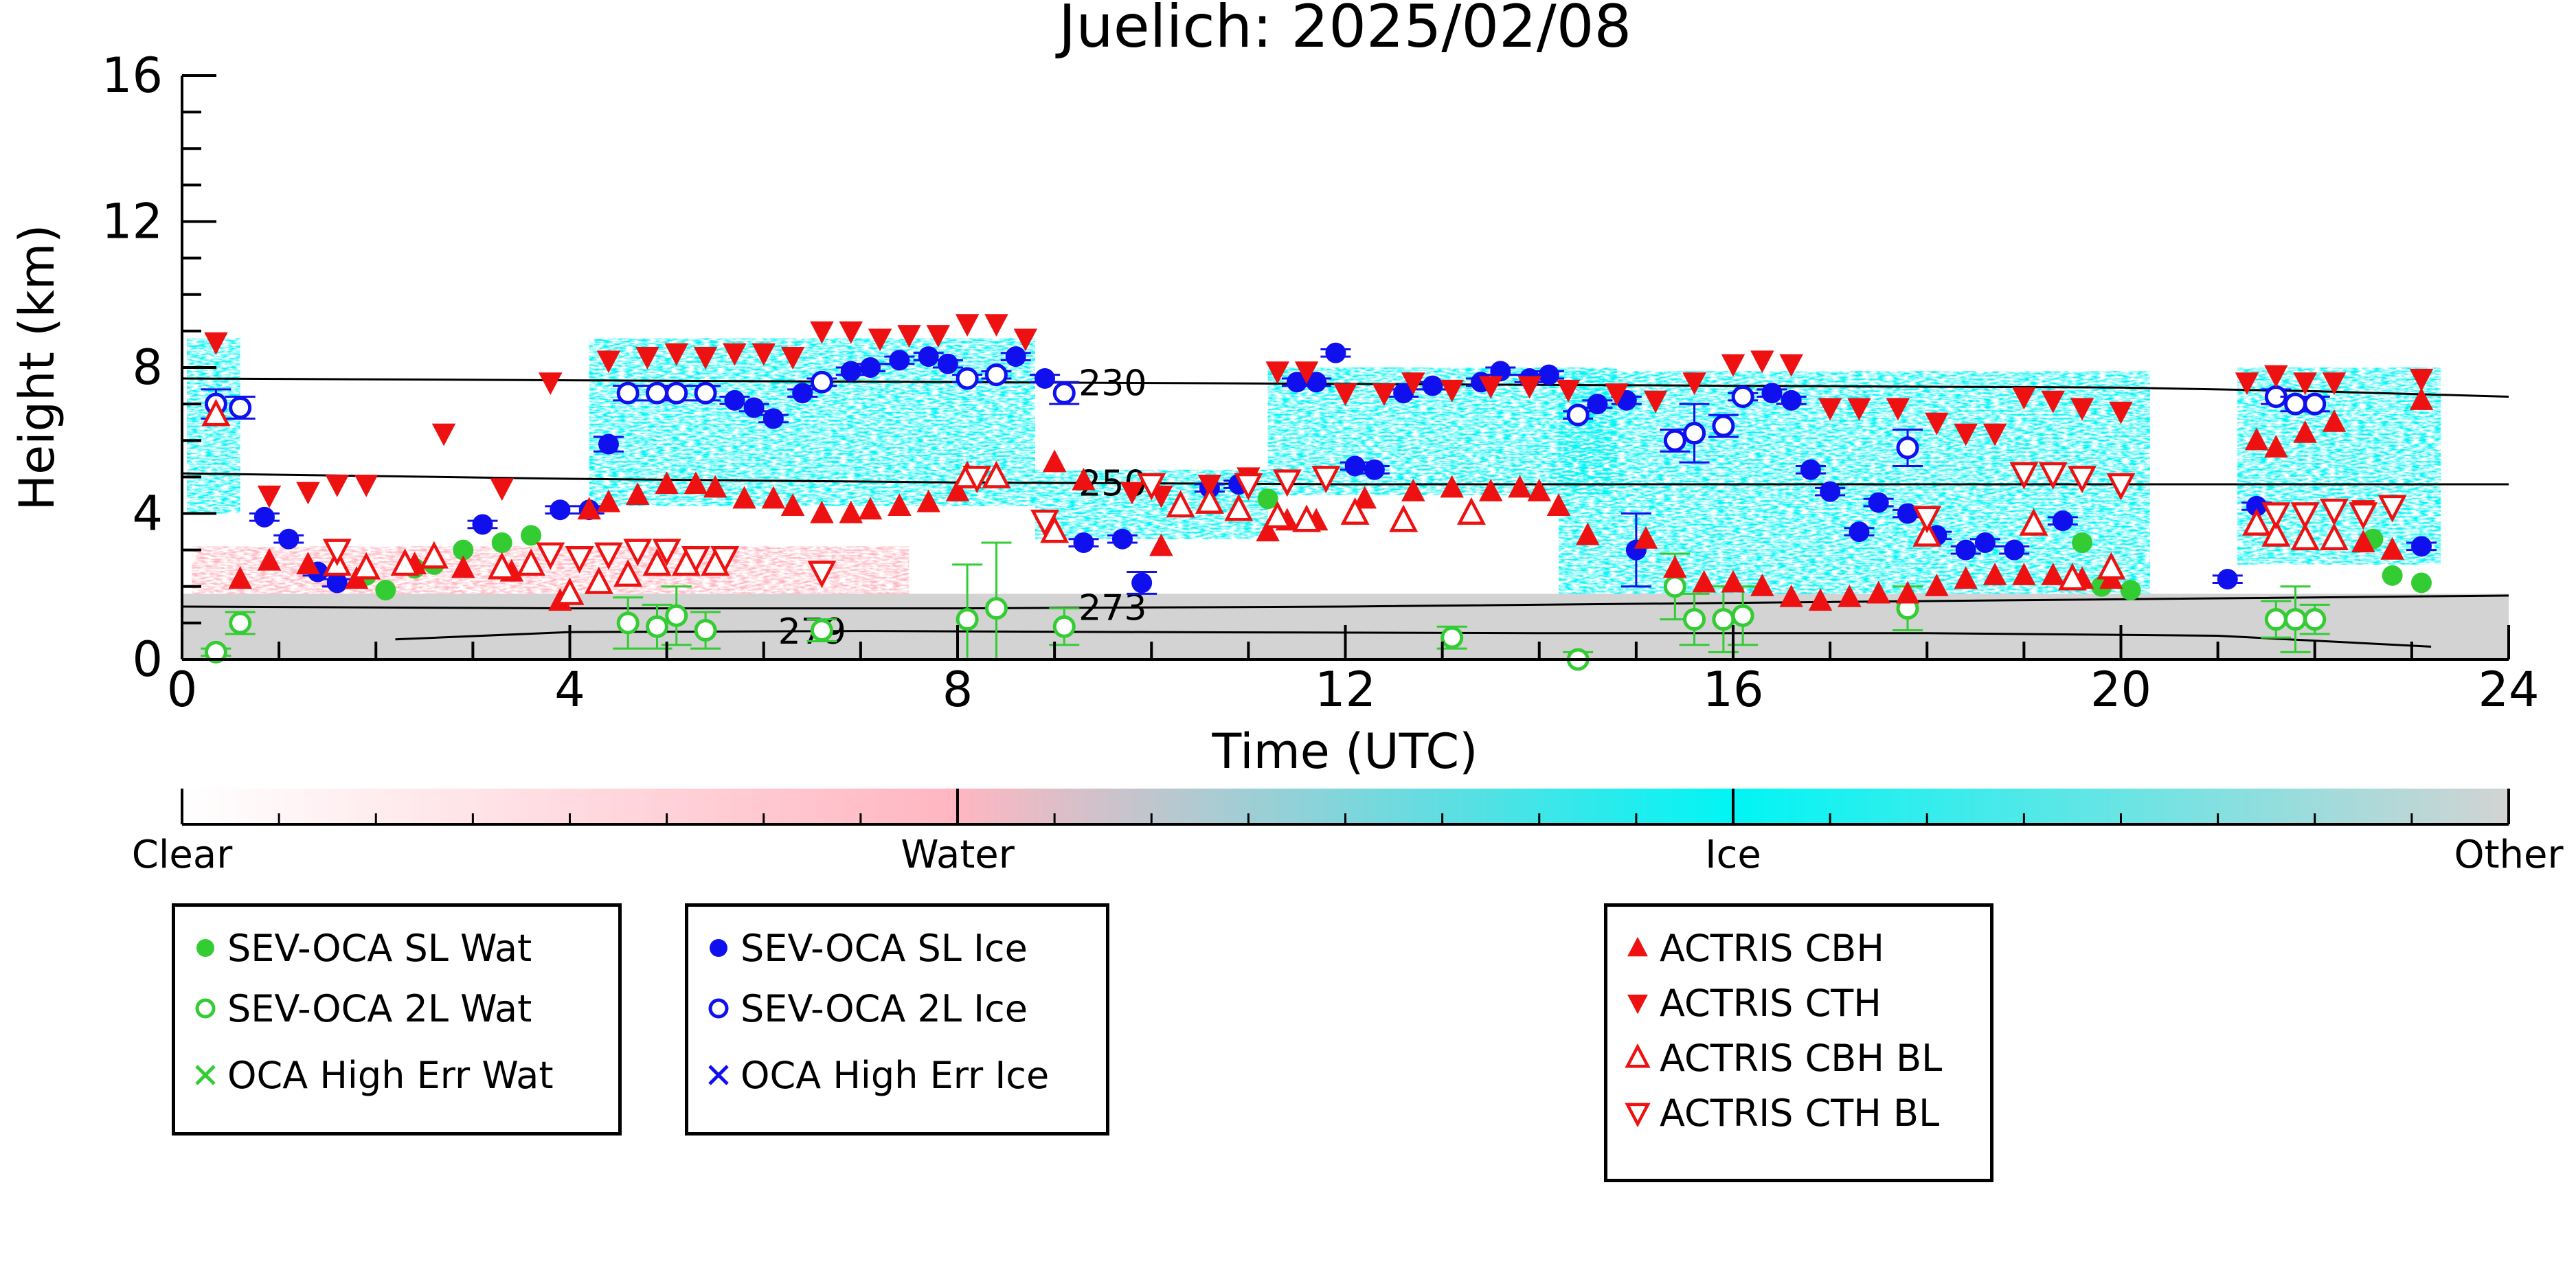 The height and width of the screenshot is (1288, 2576). I want to click on legend-label: SEV-OCA SL Ice, so click(884, 948).